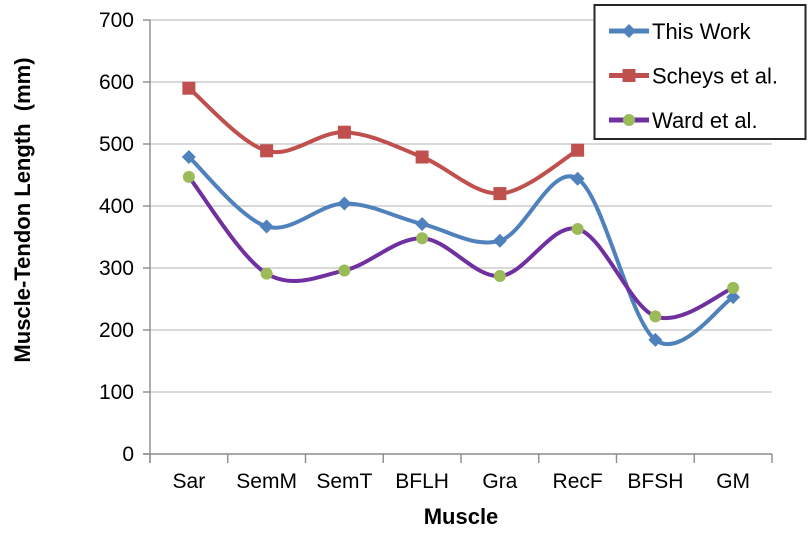 The height and width of the screenshot is (538, 810). What do you see at coordinates (655, 481) in the screenshot?
I see `x-category-label: BFSH` at bounding box center [655, 481].